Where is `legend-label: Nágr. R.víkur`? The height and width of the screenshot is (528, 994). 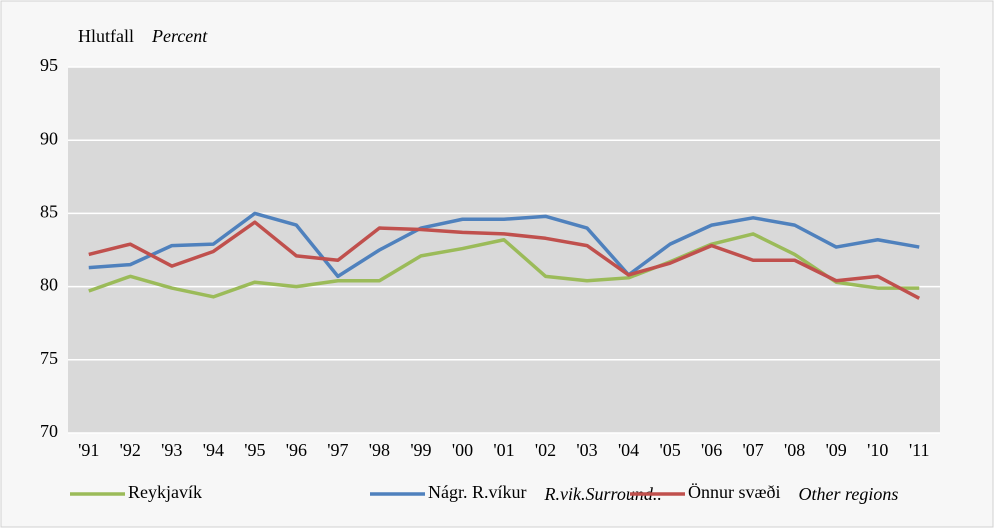 legend-label: Nágr. R.víkur is located at coordinates (477, 492).